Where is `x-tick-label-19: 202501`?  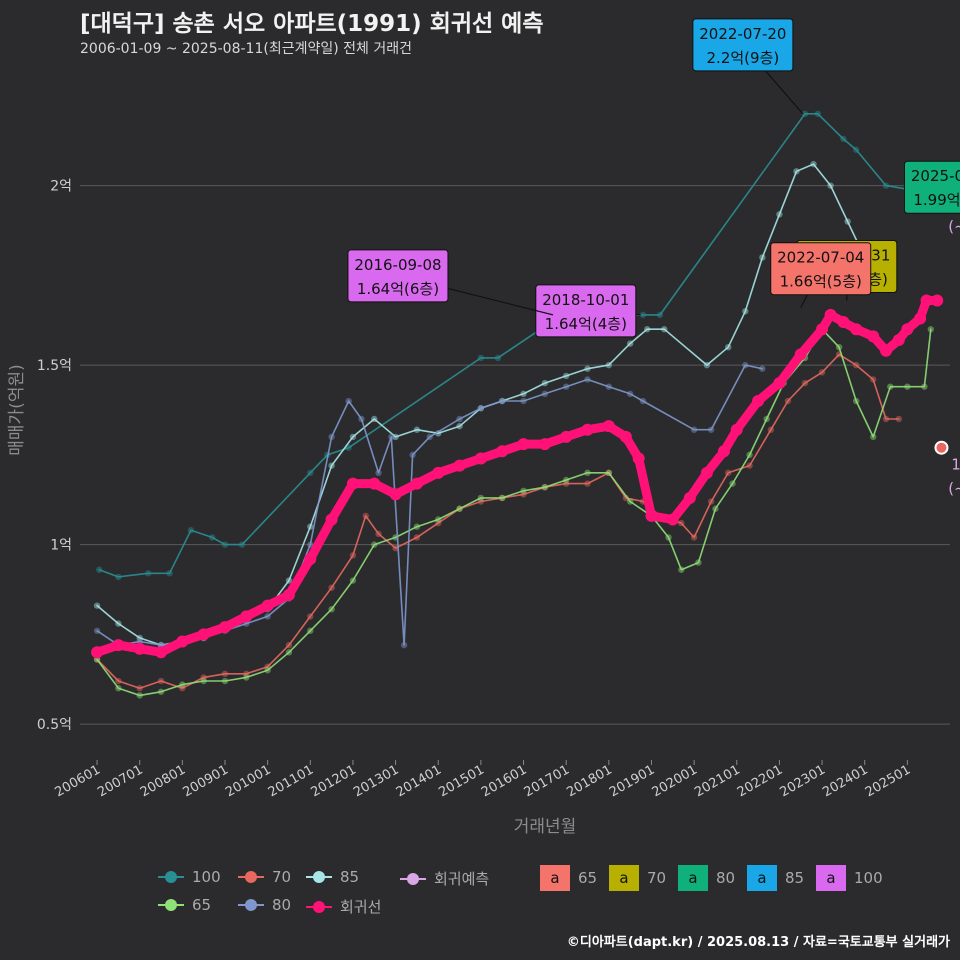 x-tick-label-19: 202501 is located at coordinates (888, 781).